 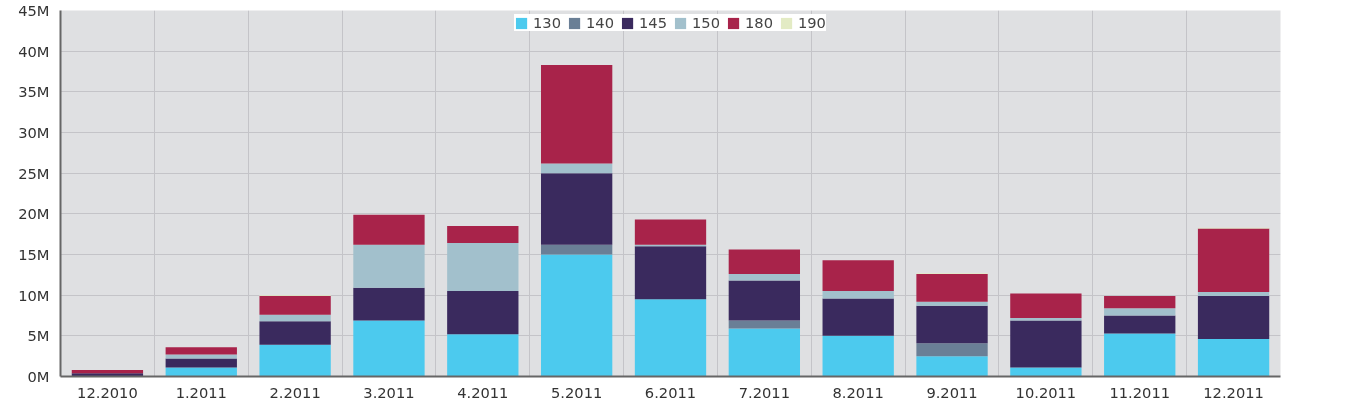 I want to click on x-tick-label: 4.2011, so click(x=483, y=392).